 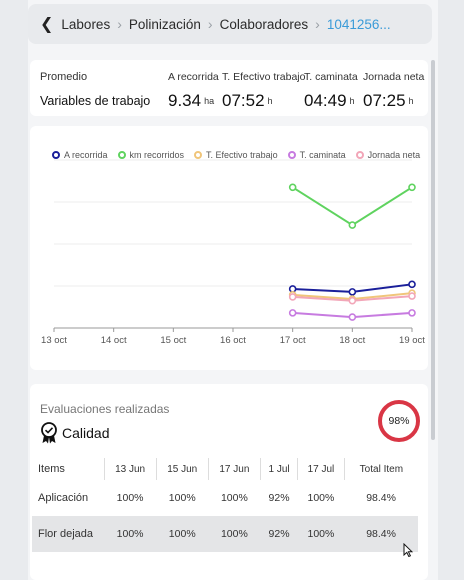 I want to click on x-tick-label: 14 oct, so click(x=114, y=340).